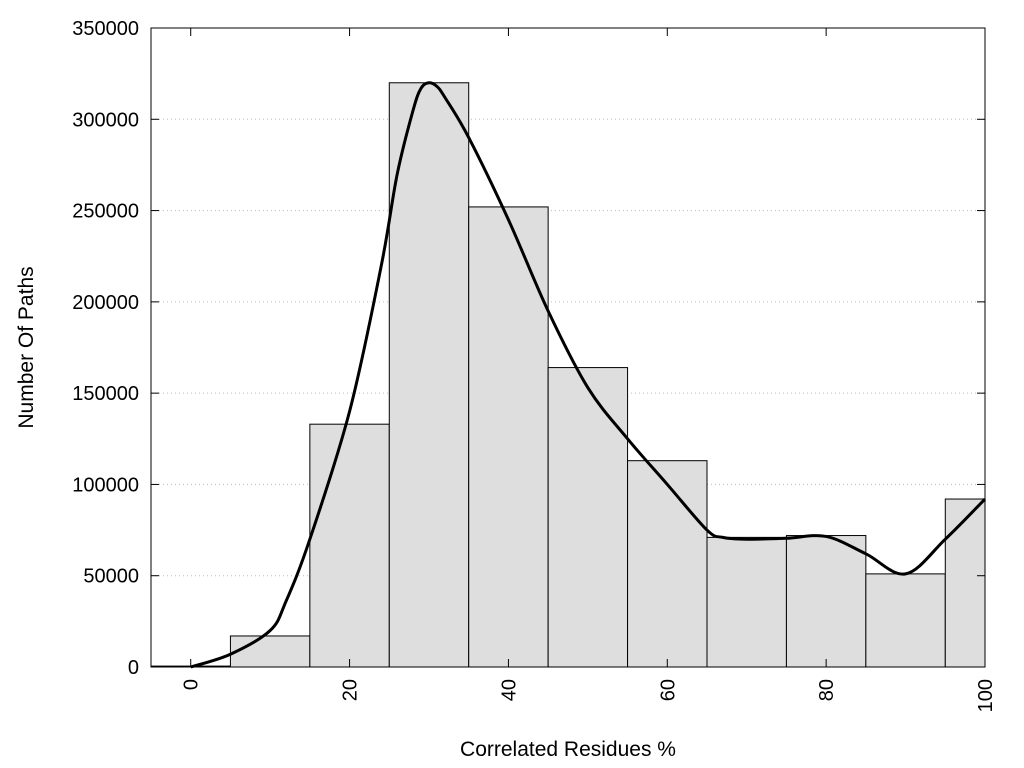 This screenshot has height=768, width=1024. What do you see at coordinates (351, 690) in the screenshot?
I see `x-tick-label: 20` at bounding box center [351, 690].